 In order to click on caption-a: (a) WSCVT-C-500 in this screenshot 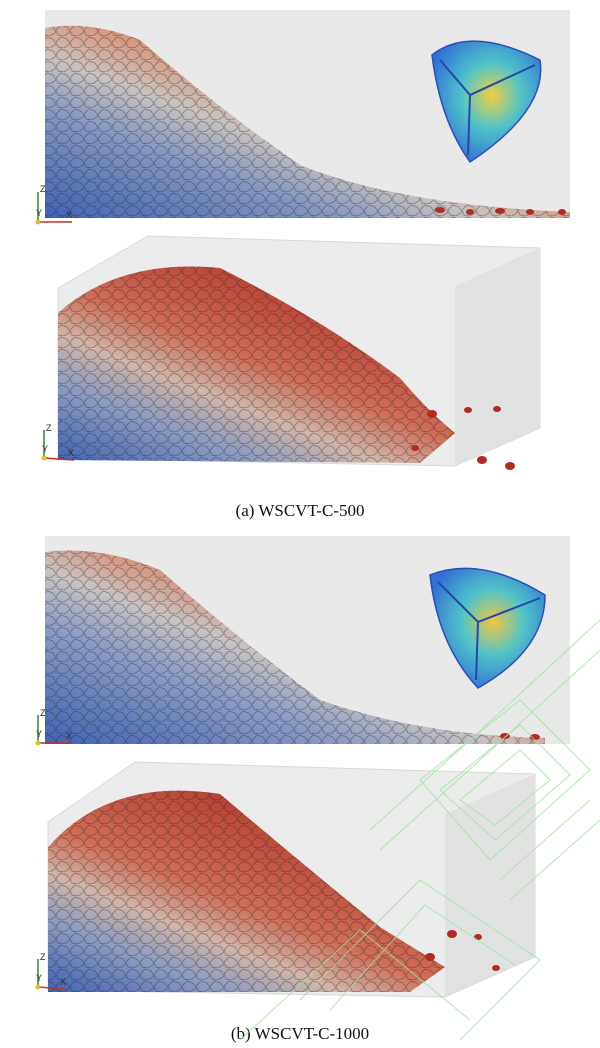, I will do `click(300, 510)`.